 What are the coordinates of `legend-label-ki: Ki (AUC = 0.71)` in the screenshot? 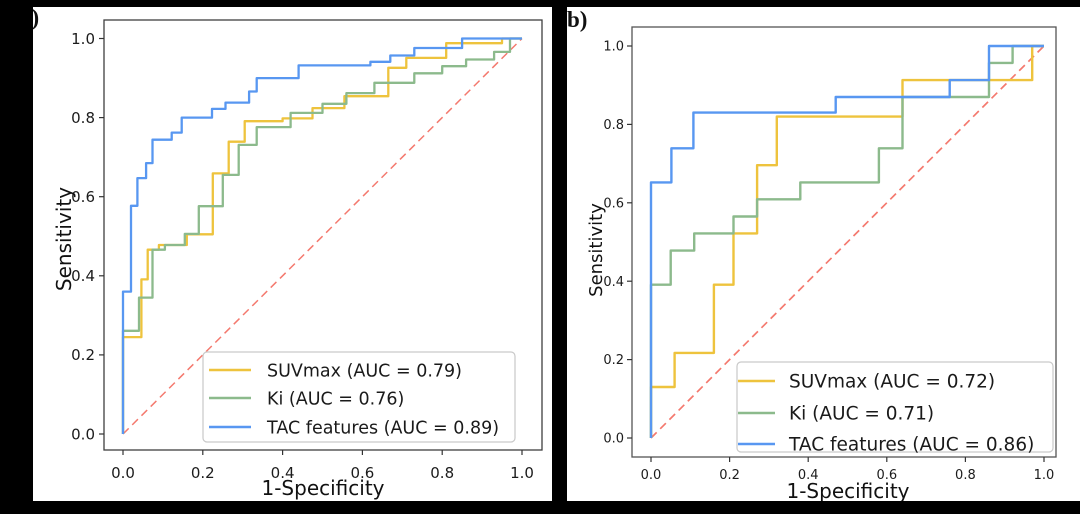 It's located at (861, 414).